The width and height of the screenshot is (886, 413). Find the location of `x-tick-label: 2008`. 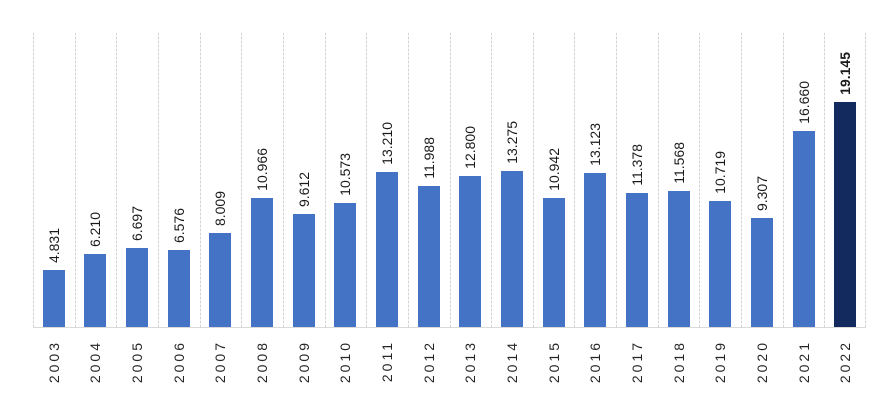

x-tick-label: 2008 is located at coordinates (262, 362).